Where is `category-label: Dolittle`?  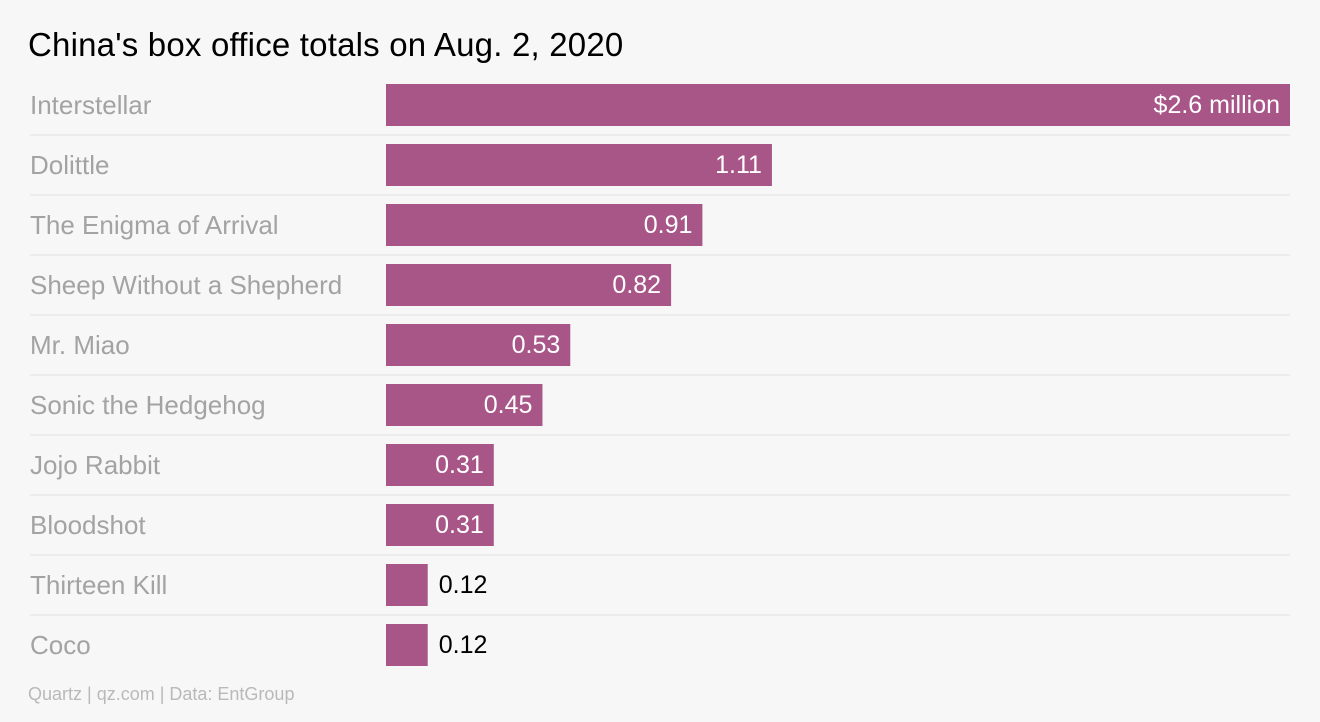 category-label: Dolittle is located at coordinates (69, 165).